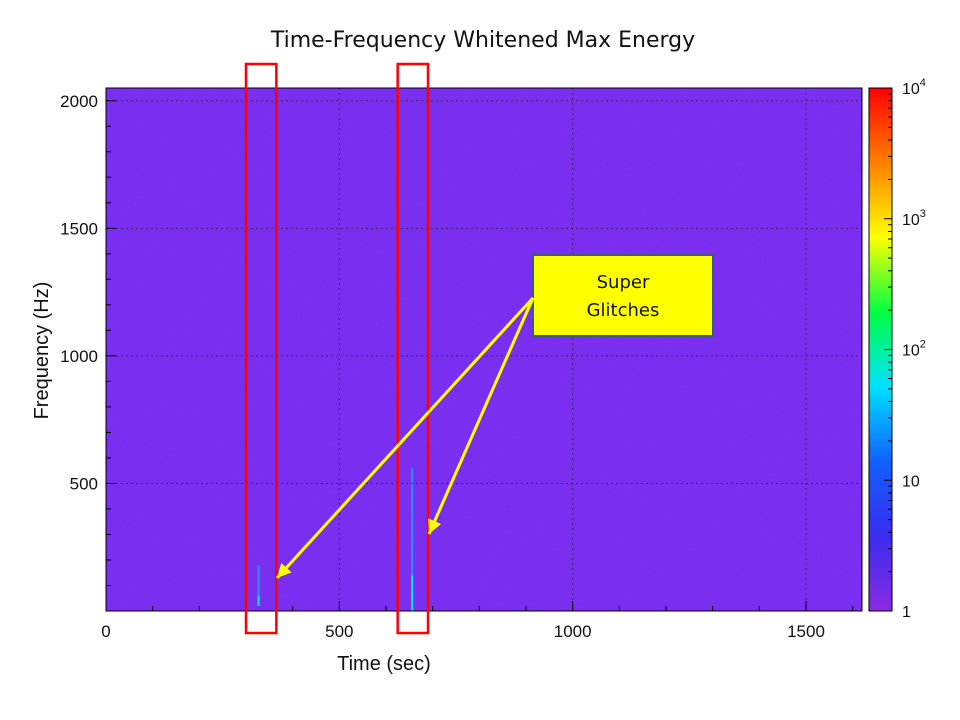 Image resolution: width=960 pixels, height=720 pixels. I want to click on callout-text-line: Glitches, so click(623, 310).